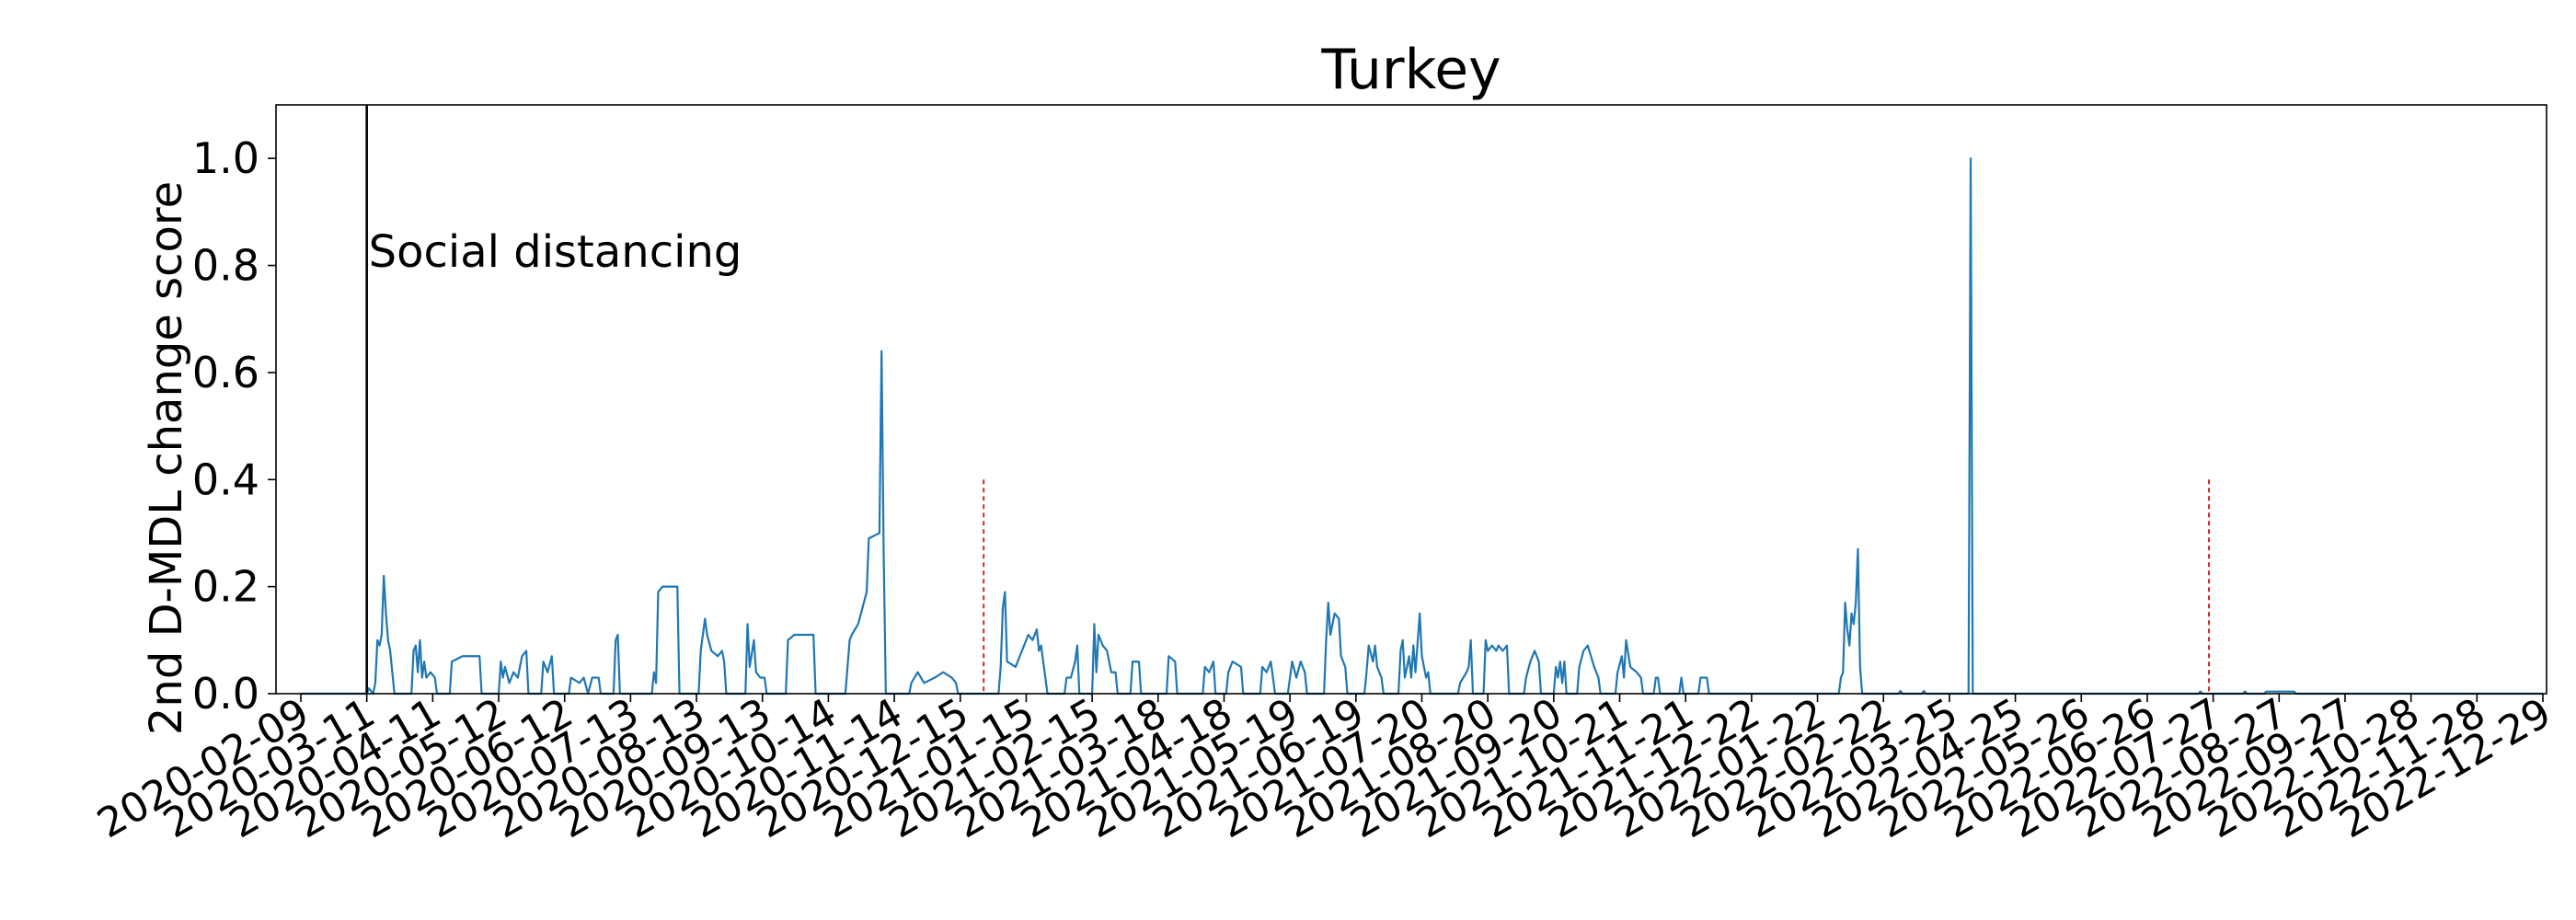 The width and height of the screenshot is (2576, 920). Describe the element at coordinates (225, 158) in the screenshot. I see `y-tick-label: 1.0` at that location.